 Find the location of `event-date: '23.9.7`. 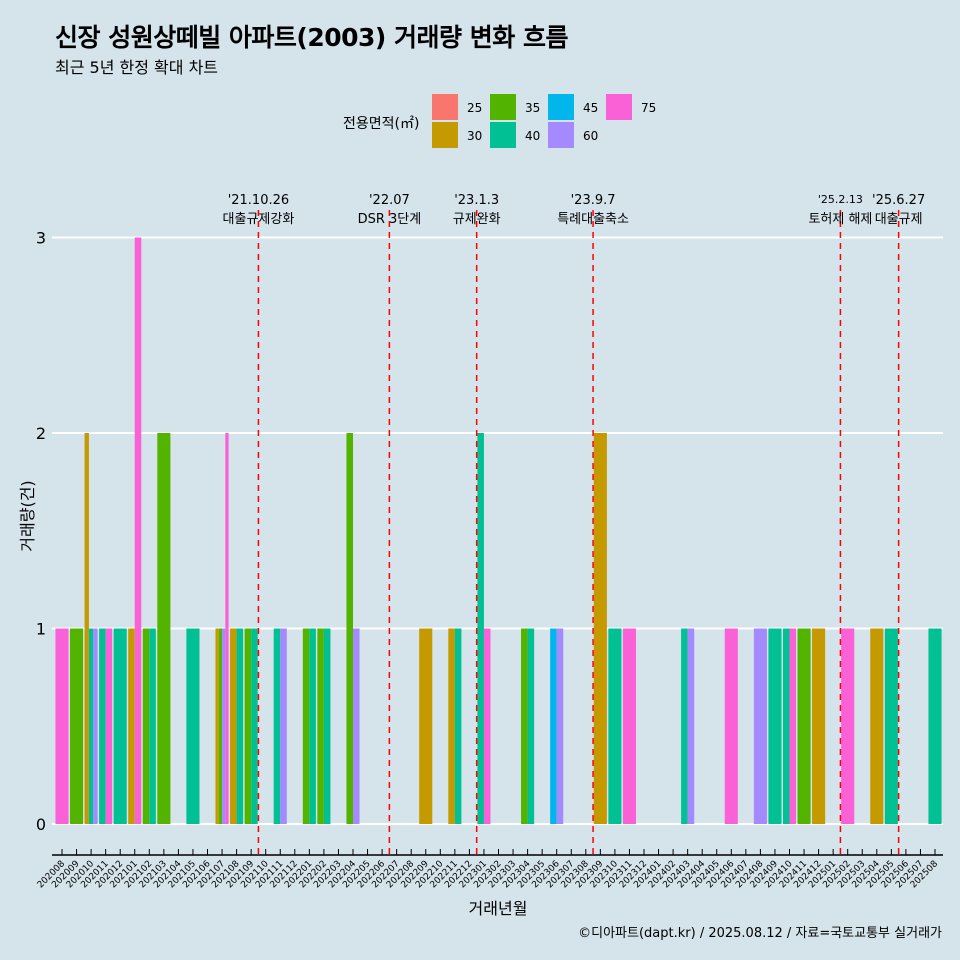

event-date: '23.9.7 is located at coordinates (593, 200).